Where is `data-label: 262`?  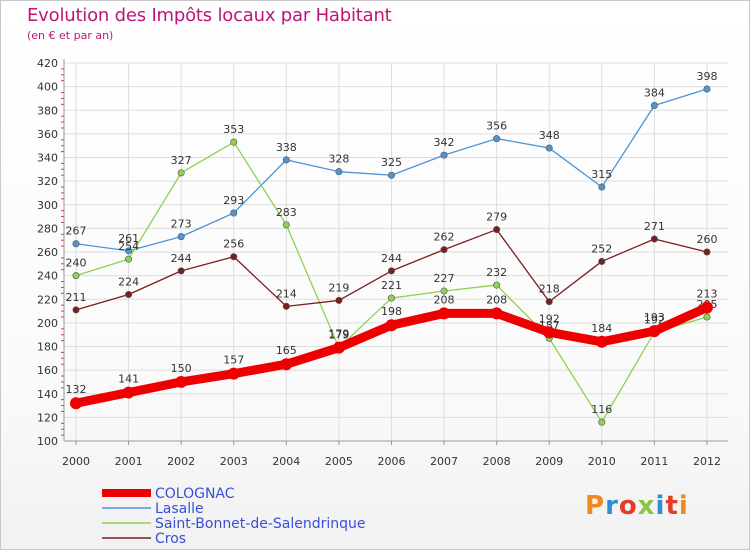 data-label: 262 is located at coordinates (444, 237).